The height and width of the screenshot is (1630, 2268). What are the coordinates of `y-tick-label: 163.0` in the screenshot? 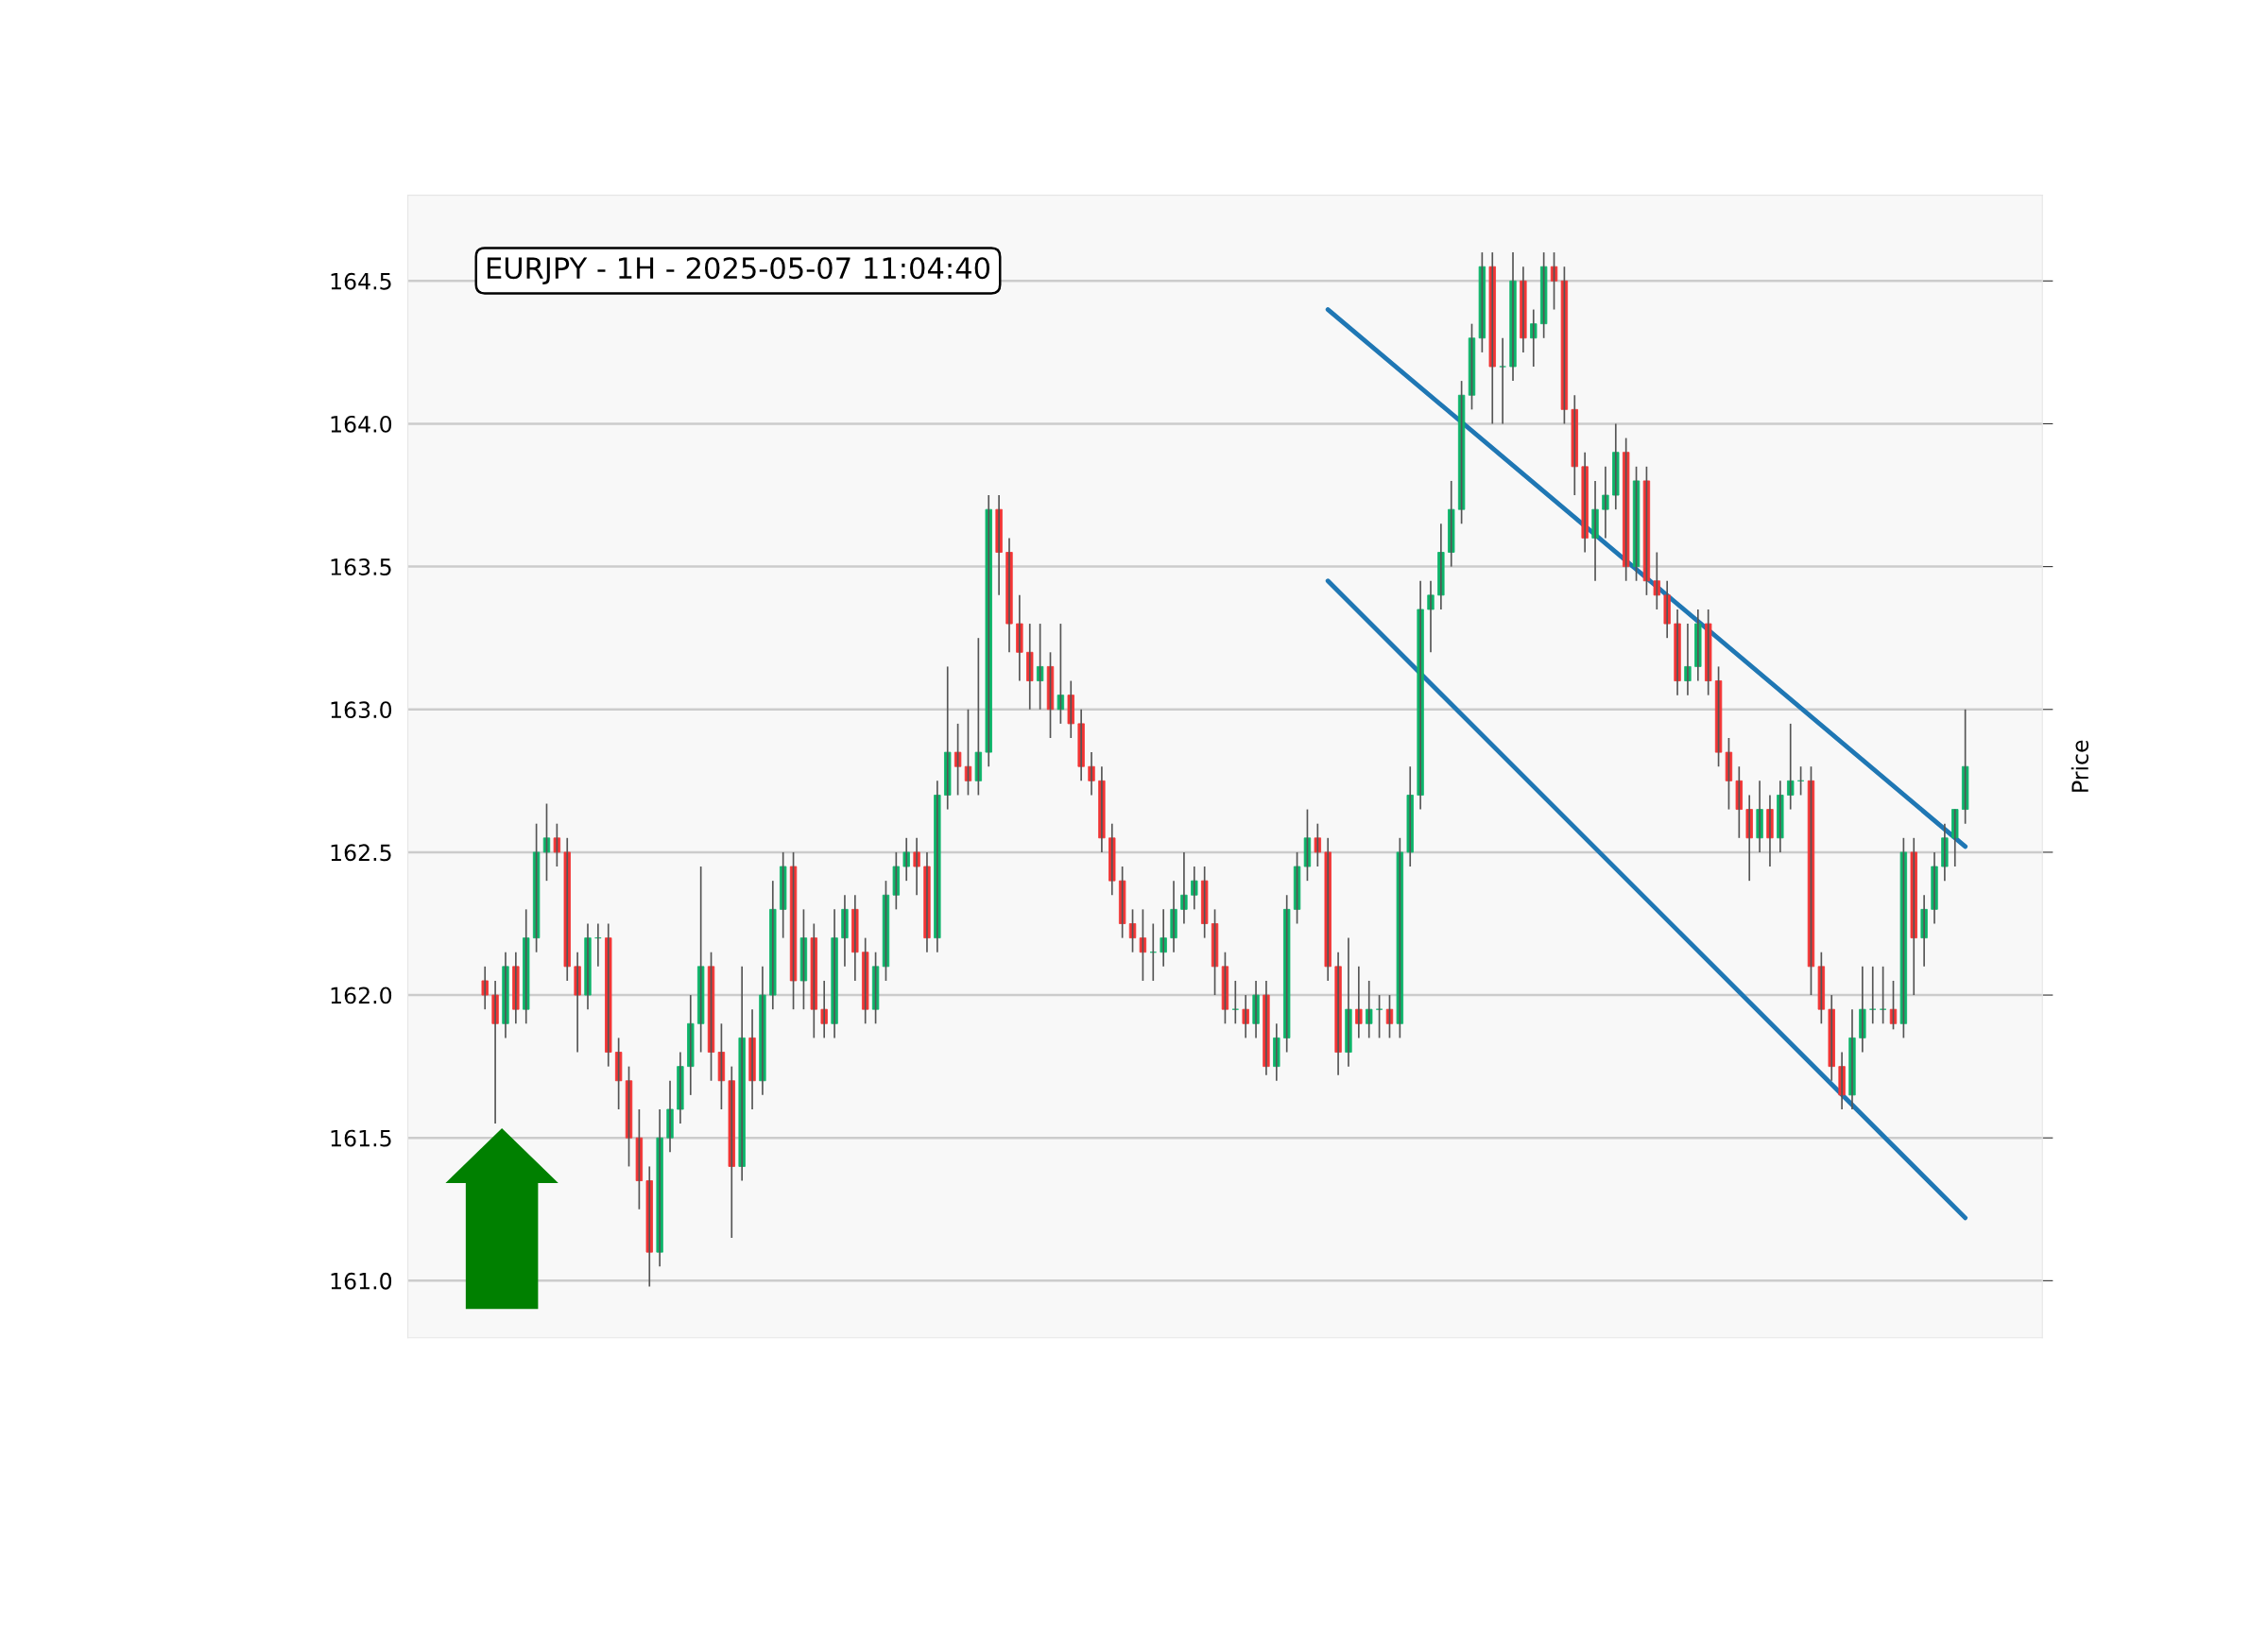 It's located at (361, 710).